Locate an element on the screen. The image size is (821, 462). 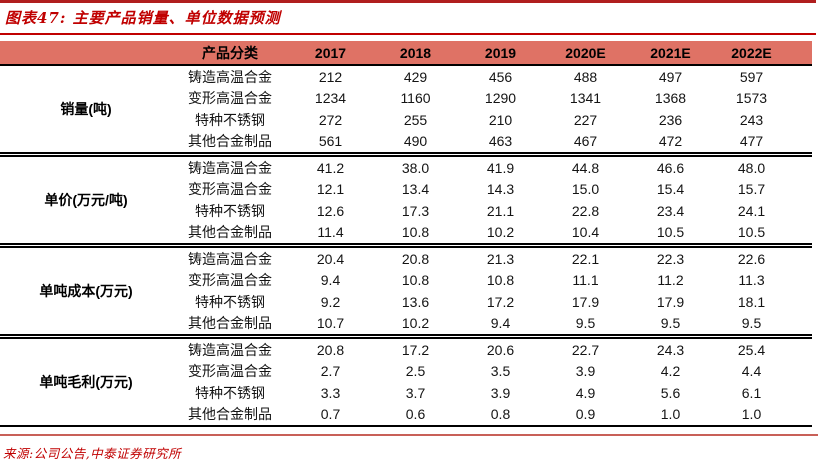
cell-value: 20.4 is located at coordinates (330, 258).